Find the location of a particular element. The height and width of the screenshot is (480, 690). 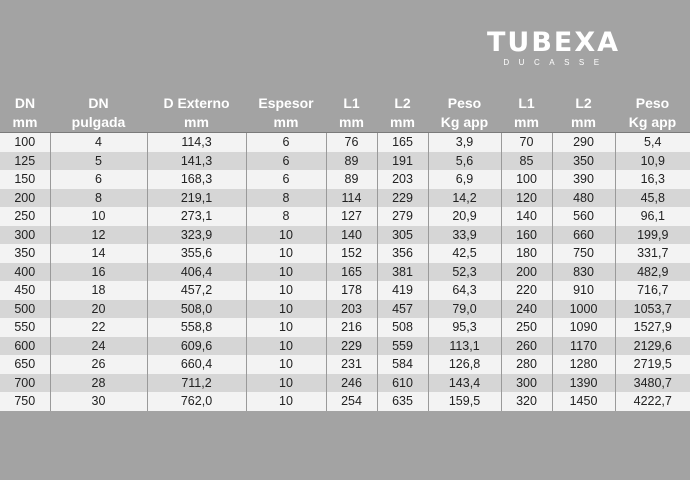

table-cell: 240 is located at coordinates (527, 308).